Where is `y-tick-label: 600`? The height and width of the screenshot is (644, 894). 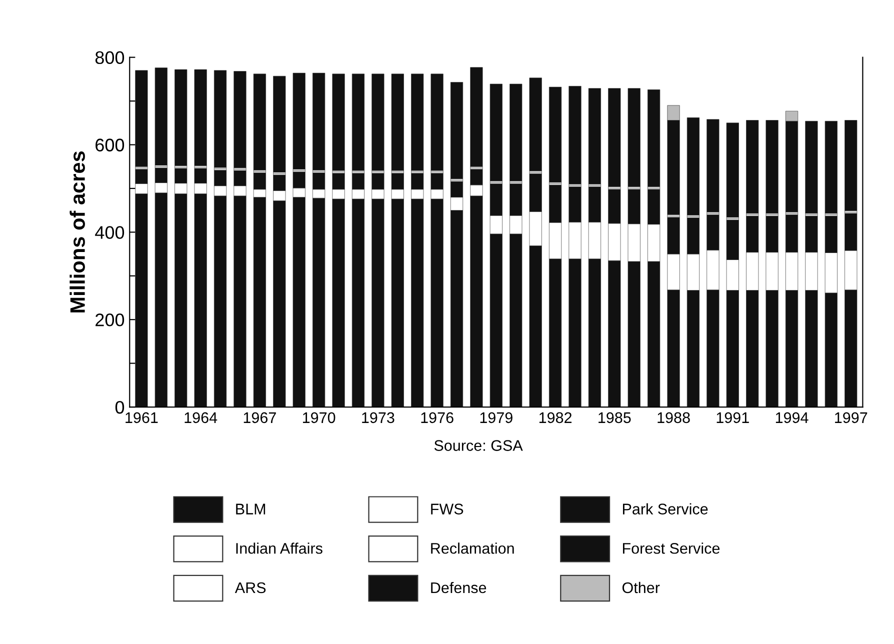 y-tick-label: 600 is located at coordinates (110, 145).